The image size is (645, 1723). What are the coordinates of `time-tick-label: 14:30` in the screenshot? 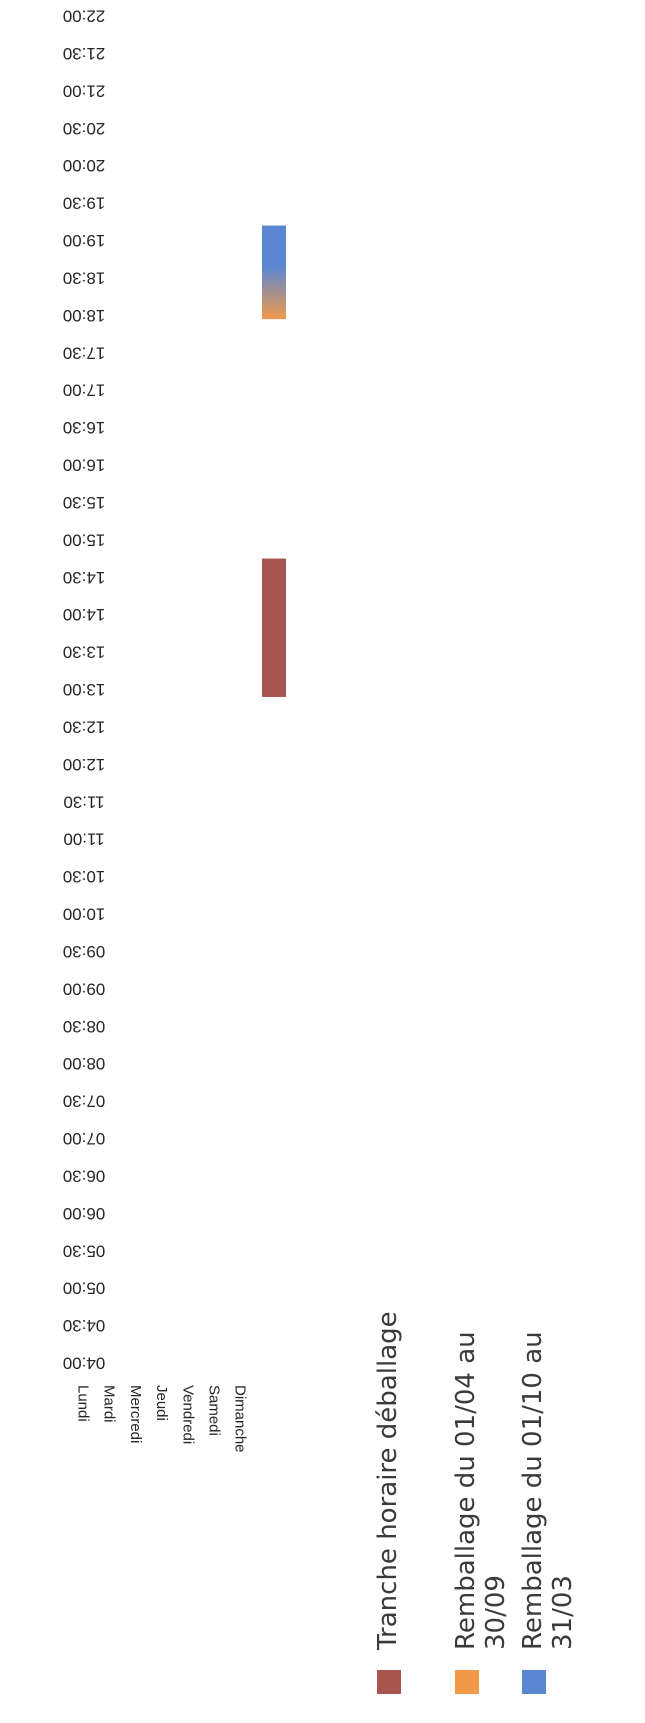 It's located at (84, 577).